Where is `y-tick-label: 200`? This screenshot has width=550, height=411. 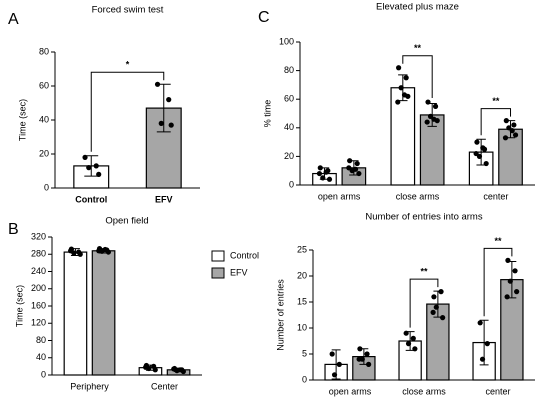
y-tick-label: 200 is located at coordinates (38, 288).